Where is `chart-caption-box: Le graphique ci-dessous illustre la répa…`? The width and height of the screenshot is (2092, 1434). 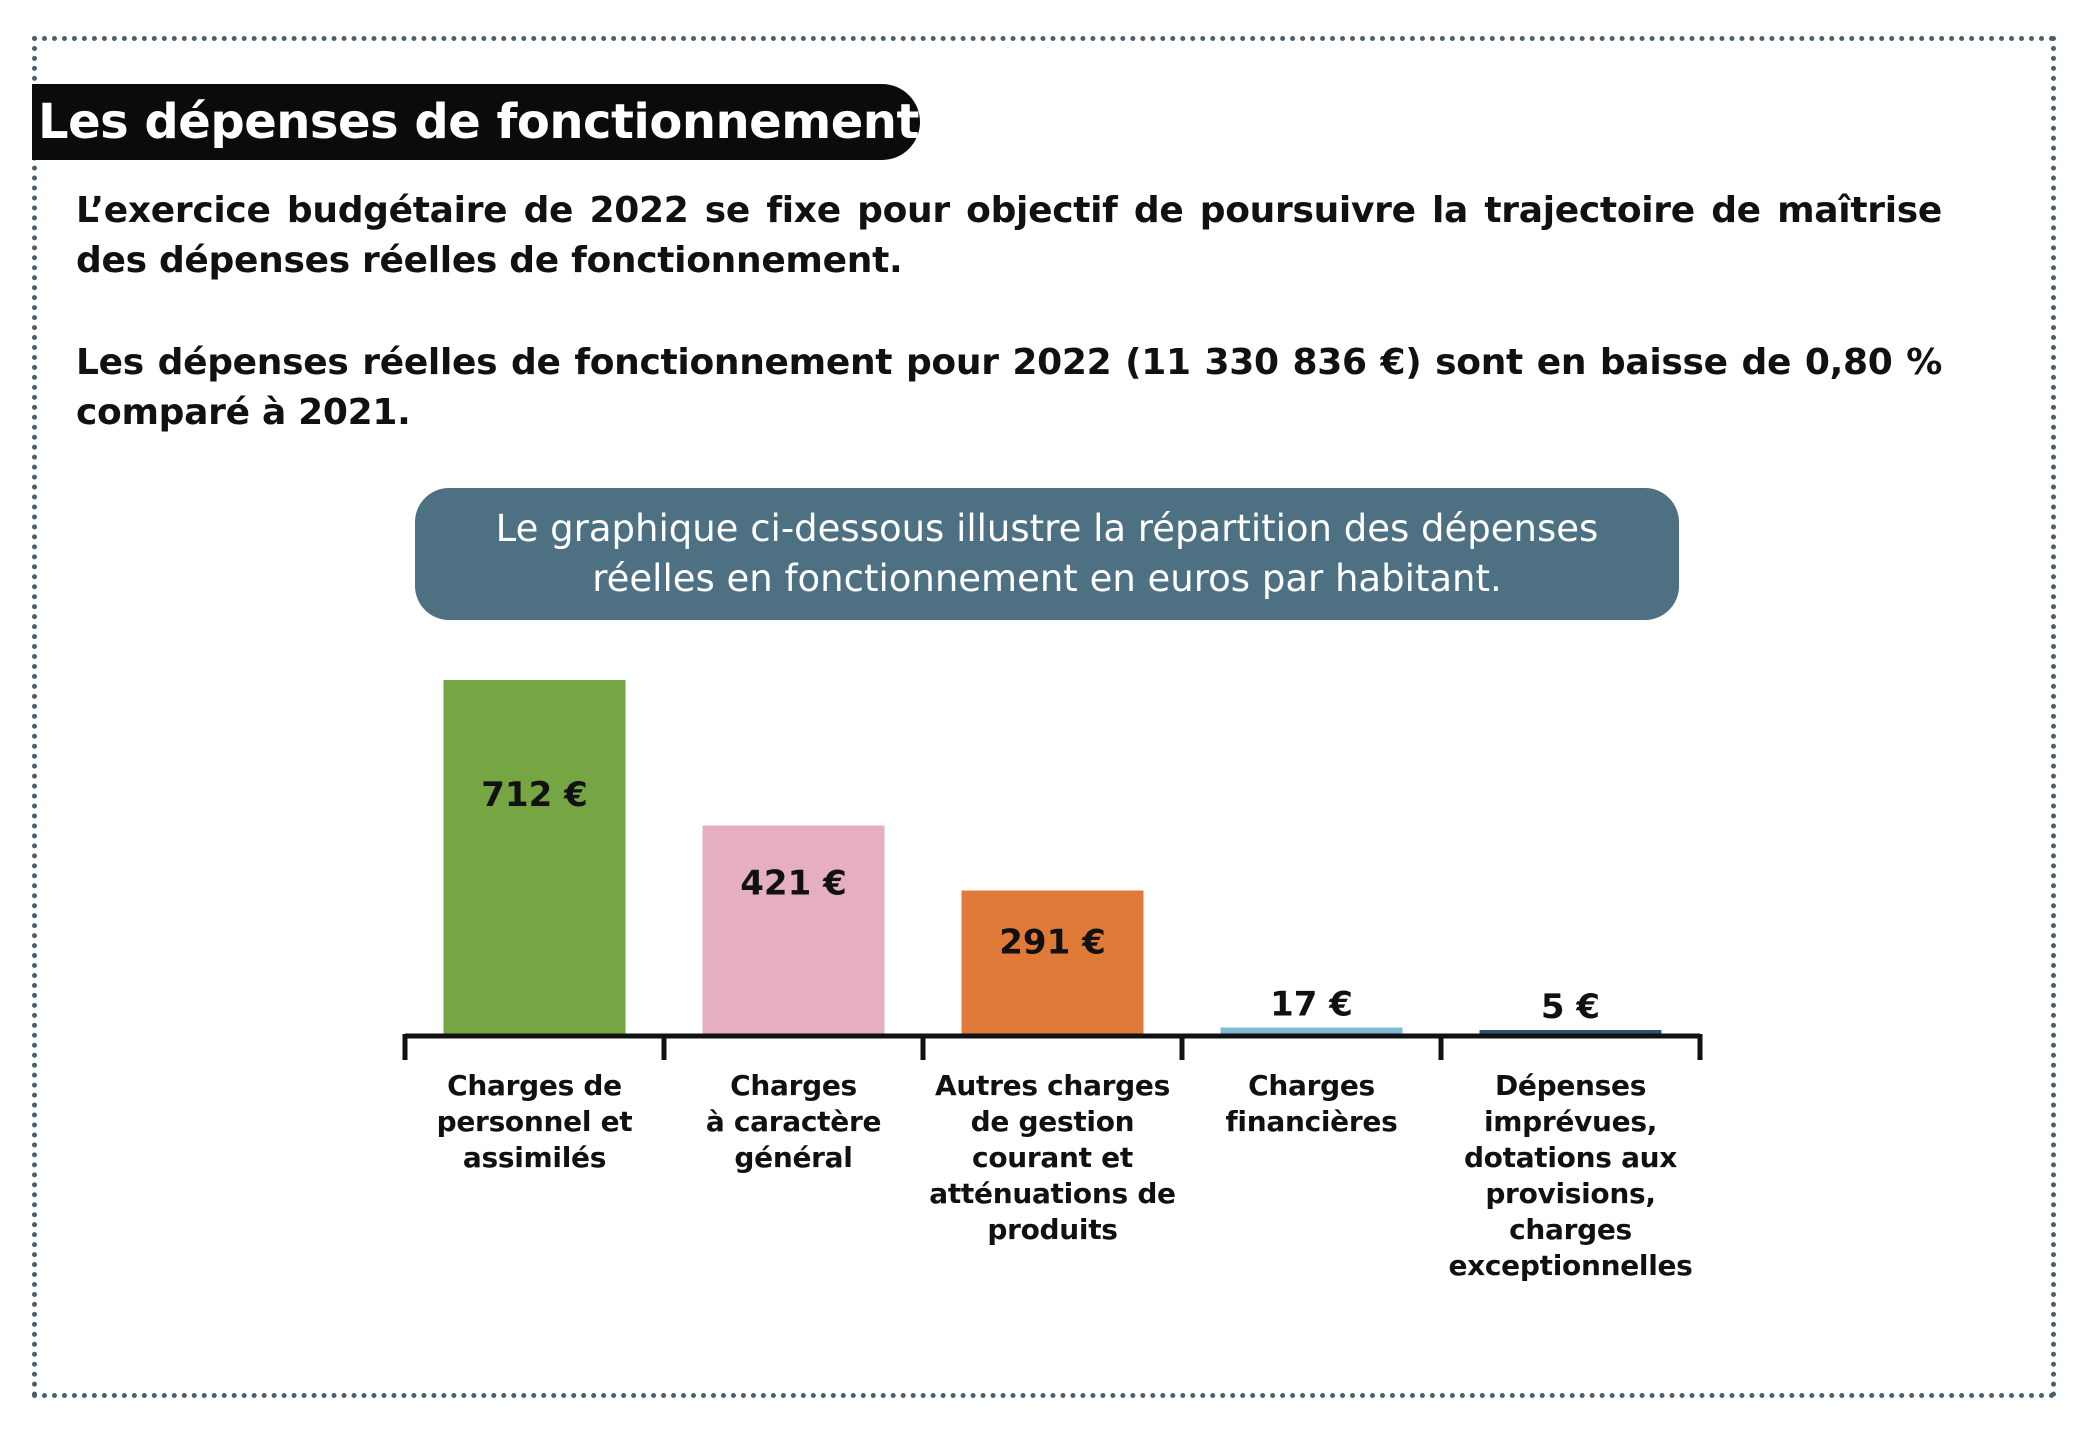
chart-caption-box: Le graphique ci-dessous illustre la répa… is located at coordinates (1047, 554).